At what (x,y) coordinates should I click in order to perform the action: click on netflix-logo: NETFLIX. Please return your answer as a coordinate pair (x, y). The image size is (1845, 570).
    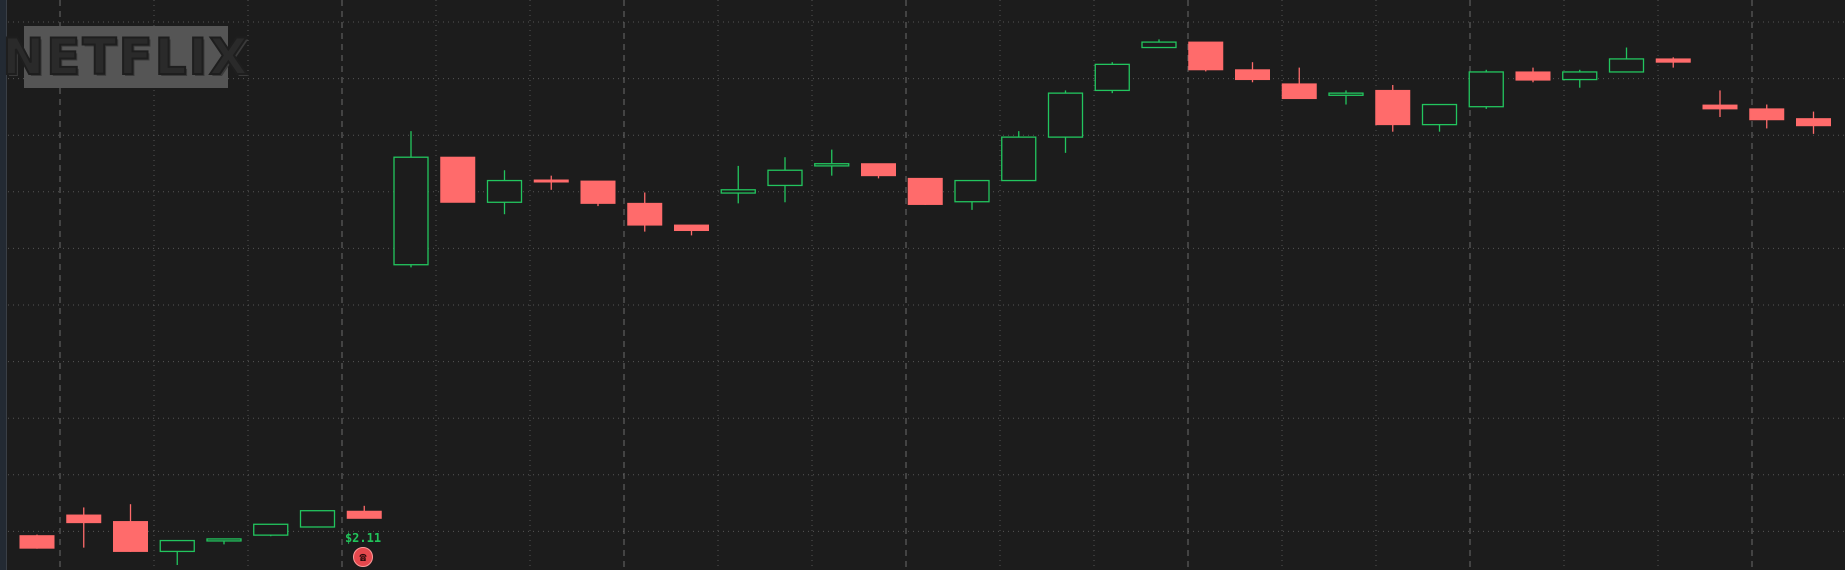
    Looking at the image, I should click on (125, 57).